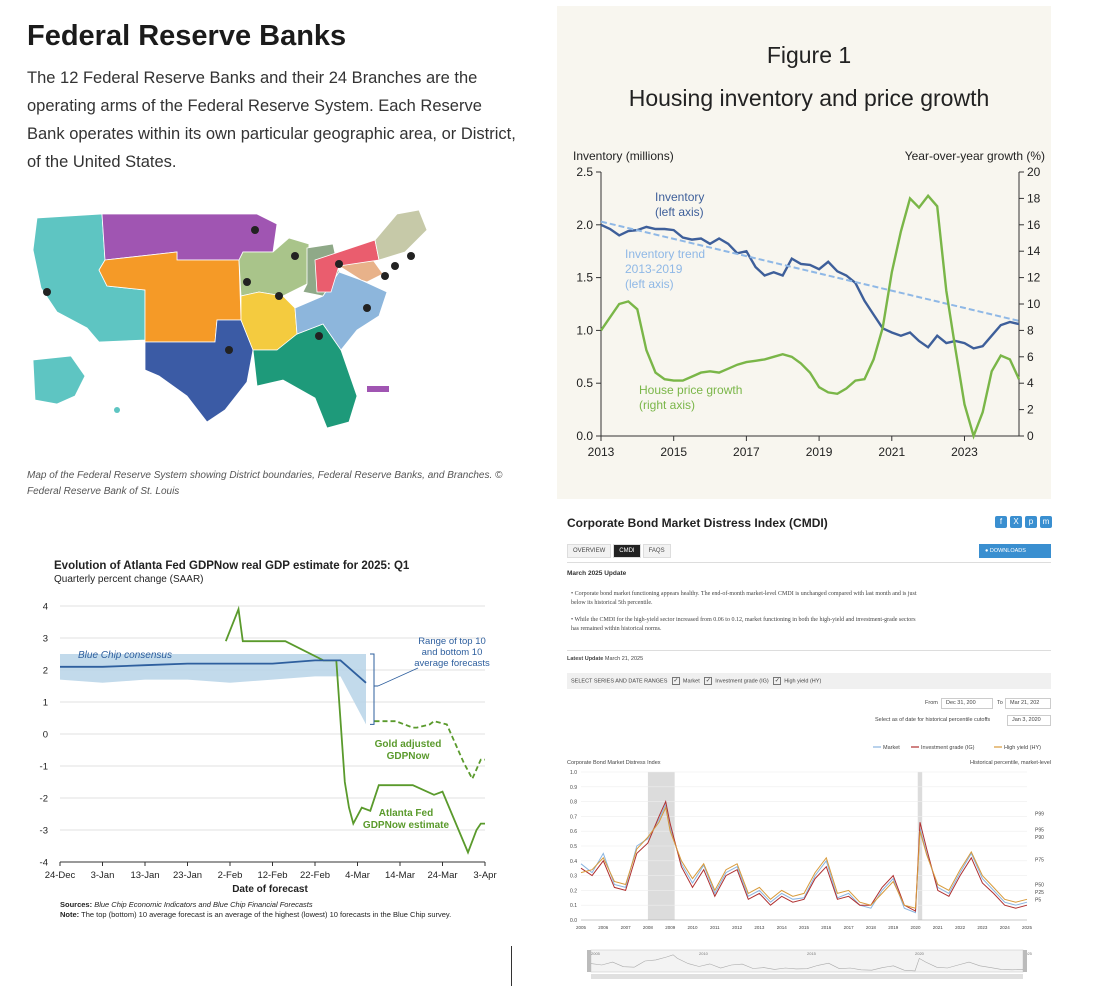 This screenshot has height=994, width=1100. I want to click on annot-inventory-axis: (left axis), so click(679, 212).